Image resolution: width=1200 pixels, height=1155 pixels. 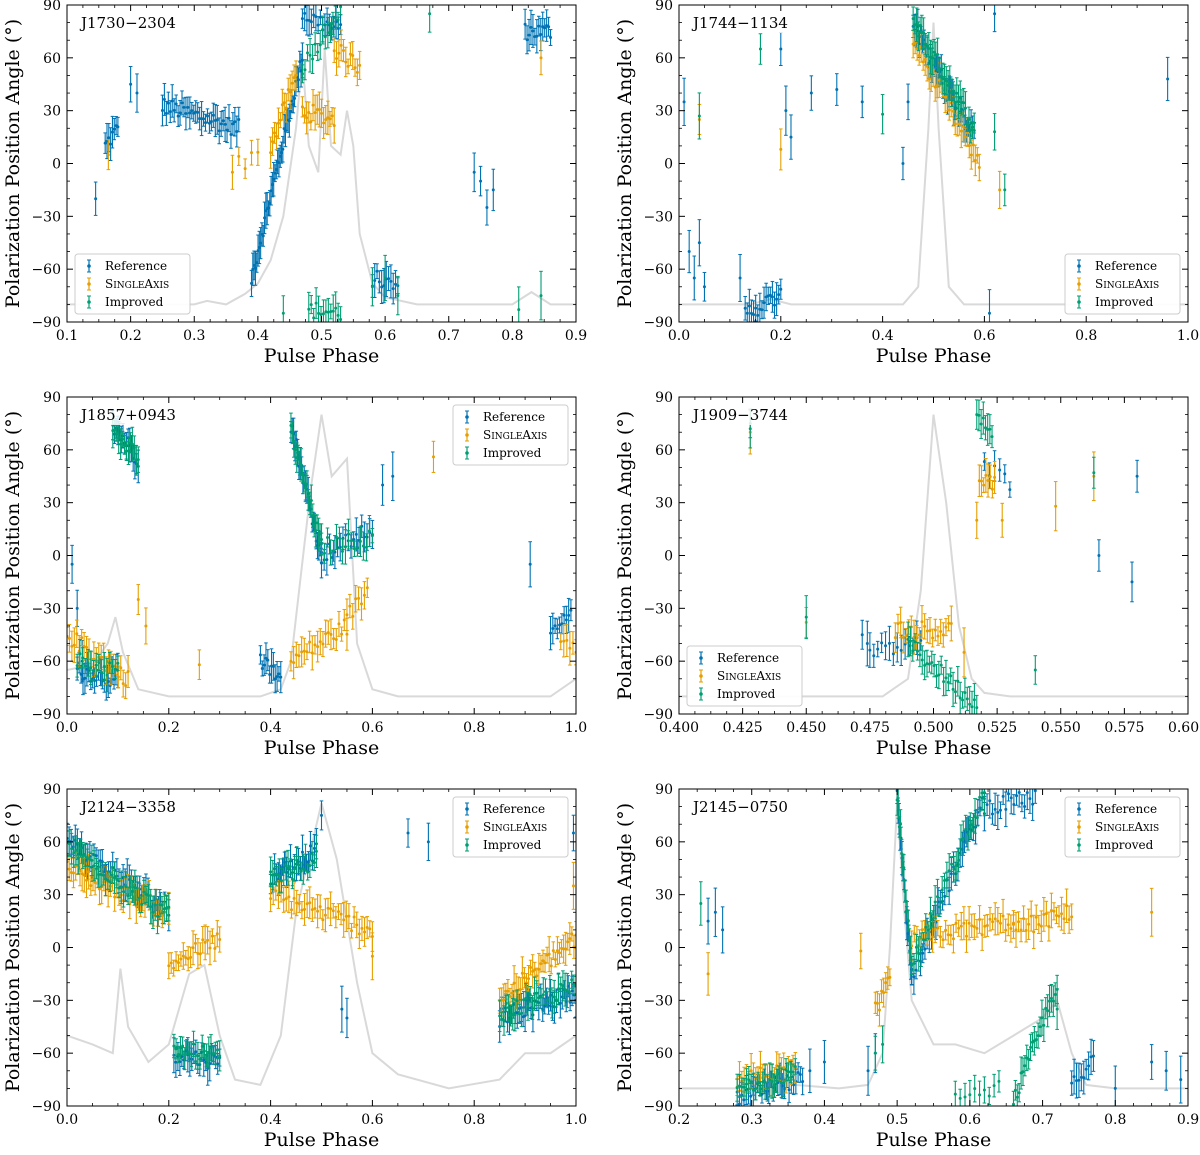 I want to click on x-tick-label: 0.6, so click(x=984, y=336).